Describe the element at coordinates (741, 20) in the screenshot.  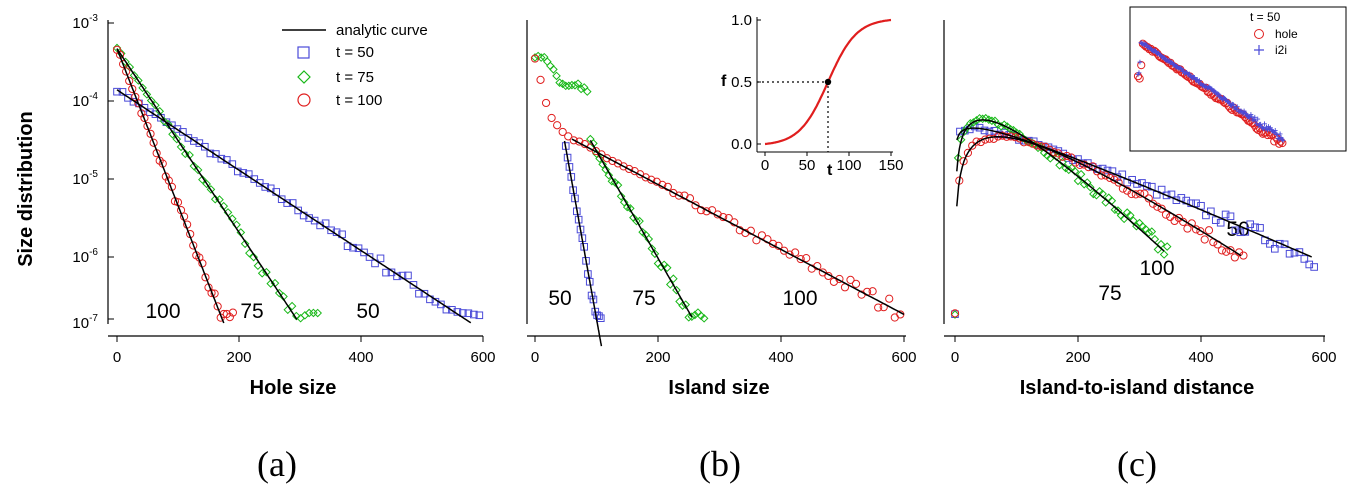
I see `inset-b-y-tick: 1.0` at that location.